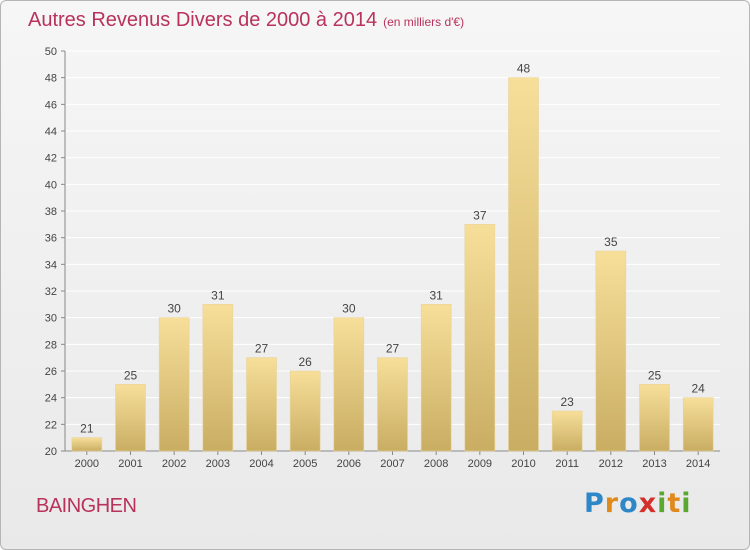 The width and height of the screenshot is (750, 550). What do you see at coordinates (480, 464) in the screenshot?
I see `x-tick-label: 2009` at bounding box center [480, 464].